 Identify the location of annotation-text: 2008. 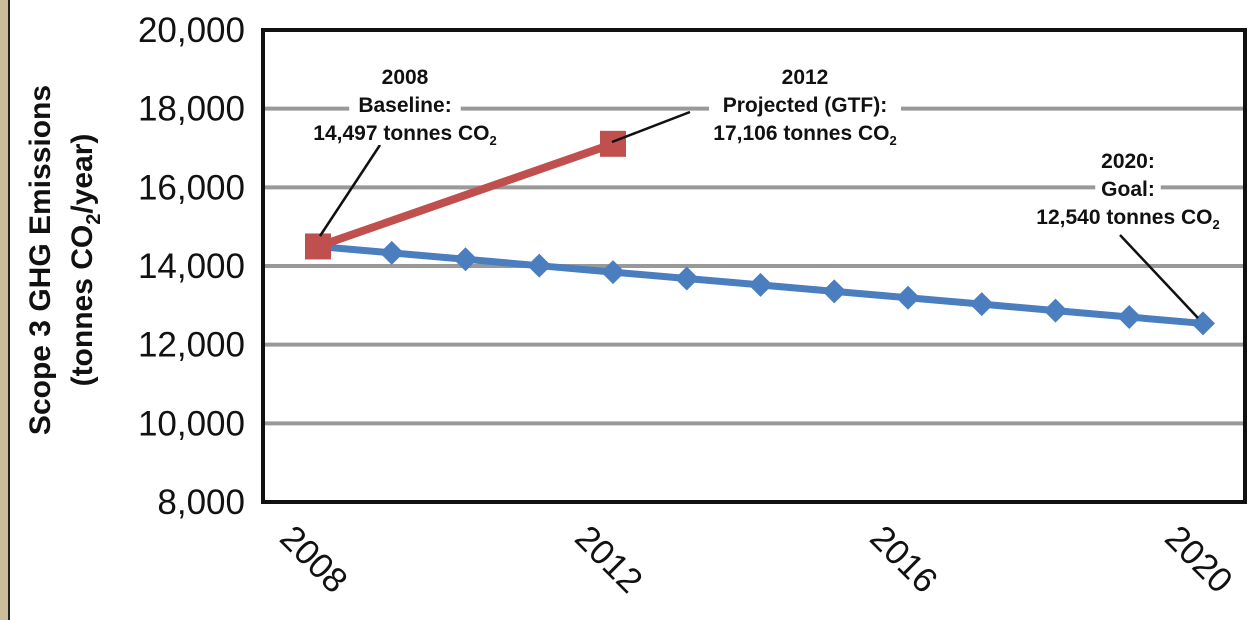
(405, 77).